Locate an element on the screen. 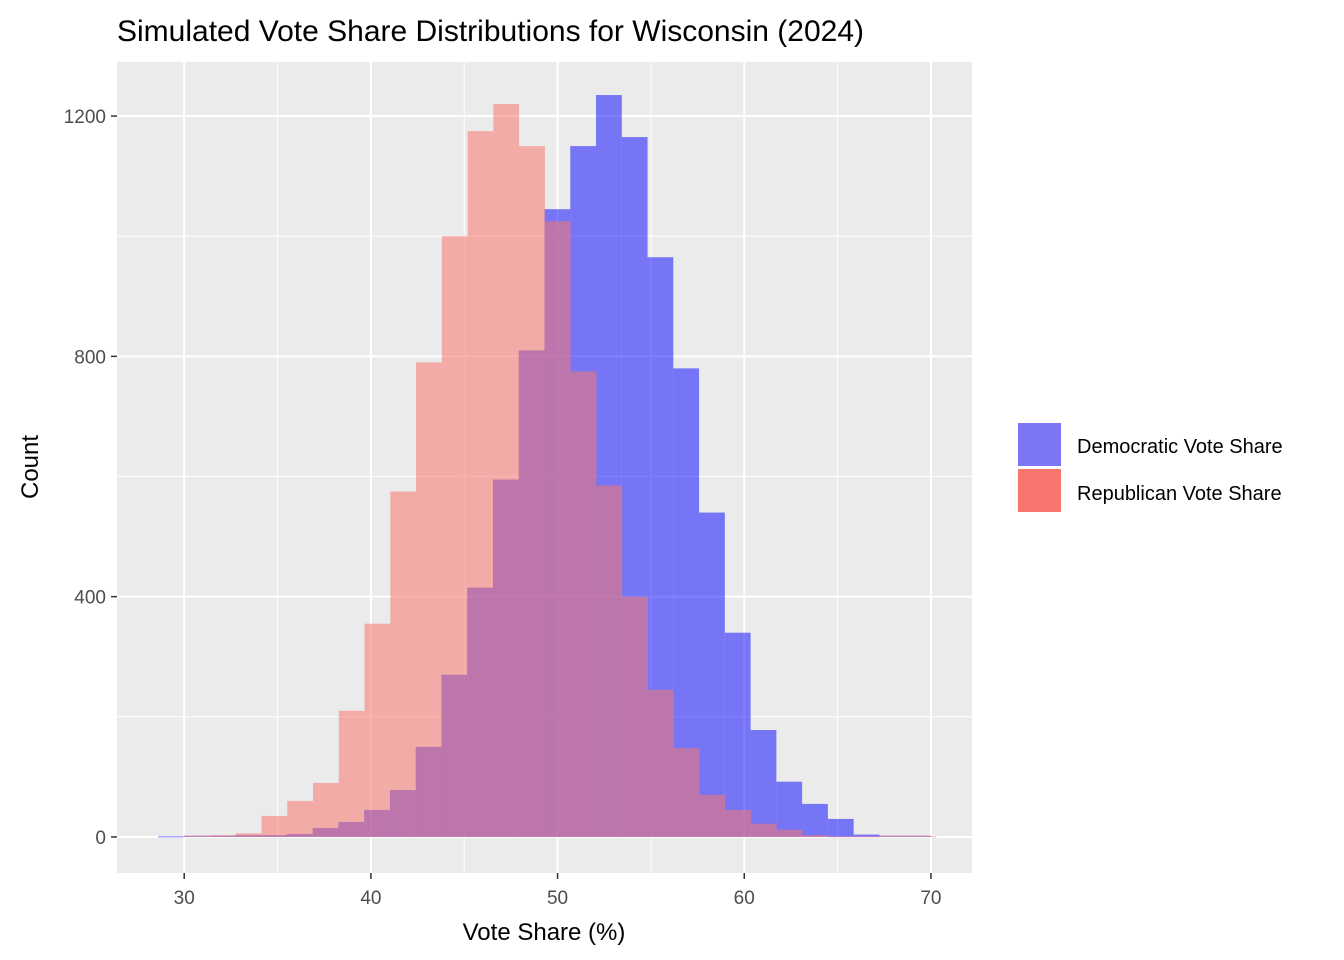 Image resolution: width=1344 pixels, height=960 pixels. x-tick-label: 70 is located at coordinates (930, 898).